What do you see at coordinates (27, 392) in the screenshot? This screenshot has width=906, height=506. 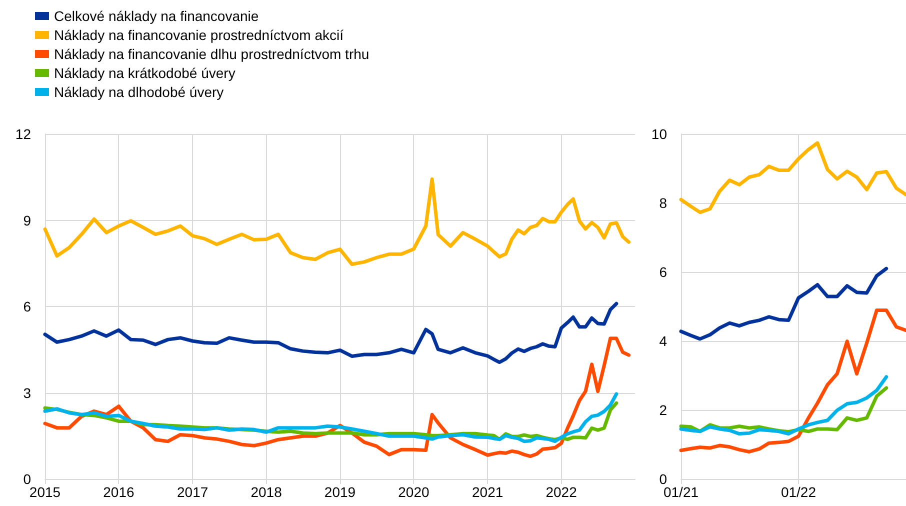 I see `y-tick-label: 3` at bounding box center [27, 392].